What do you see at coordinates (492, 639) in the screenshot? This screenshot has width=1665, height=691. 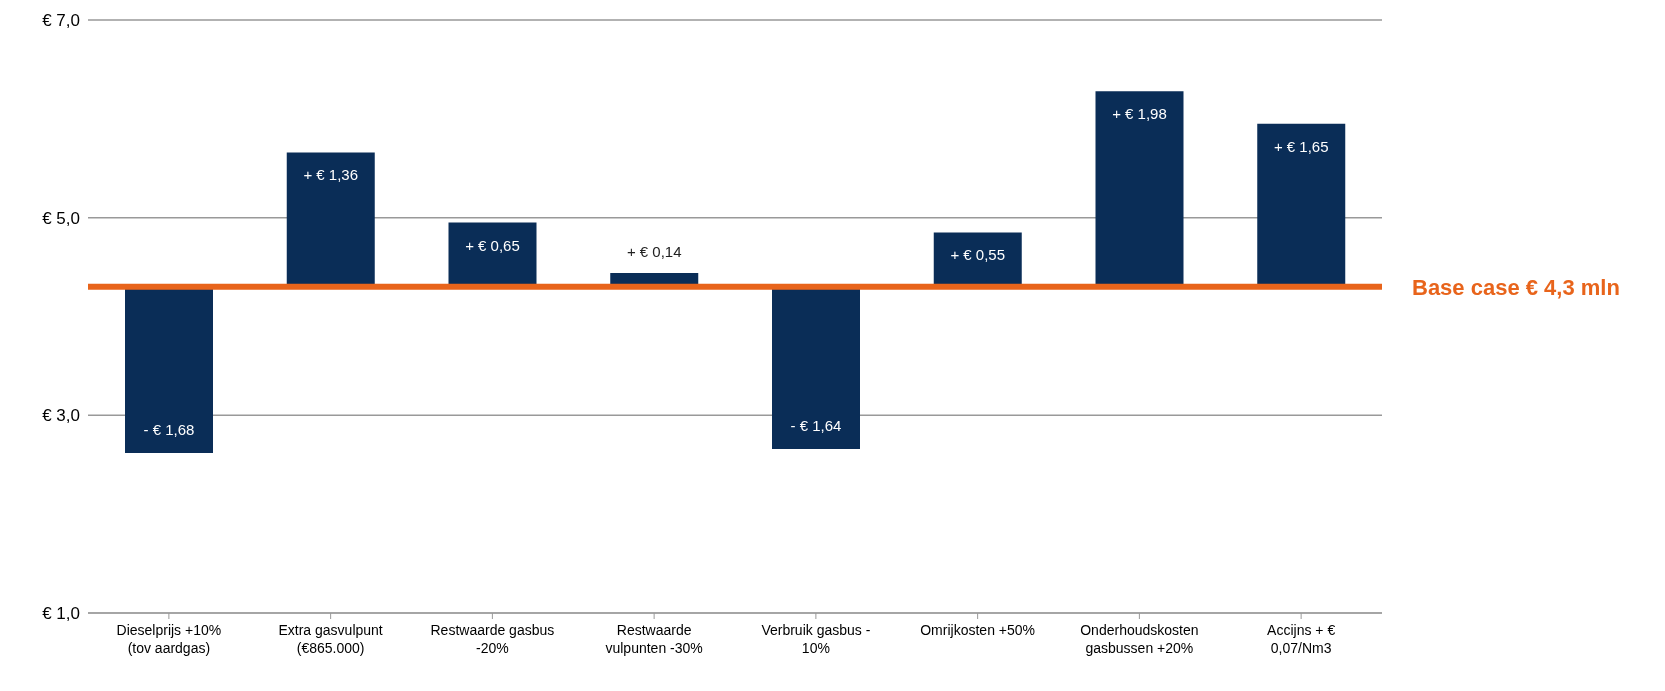 I see `x-tick-label: Restwaarde gasbus -20%` at bounding box center [492, 639].